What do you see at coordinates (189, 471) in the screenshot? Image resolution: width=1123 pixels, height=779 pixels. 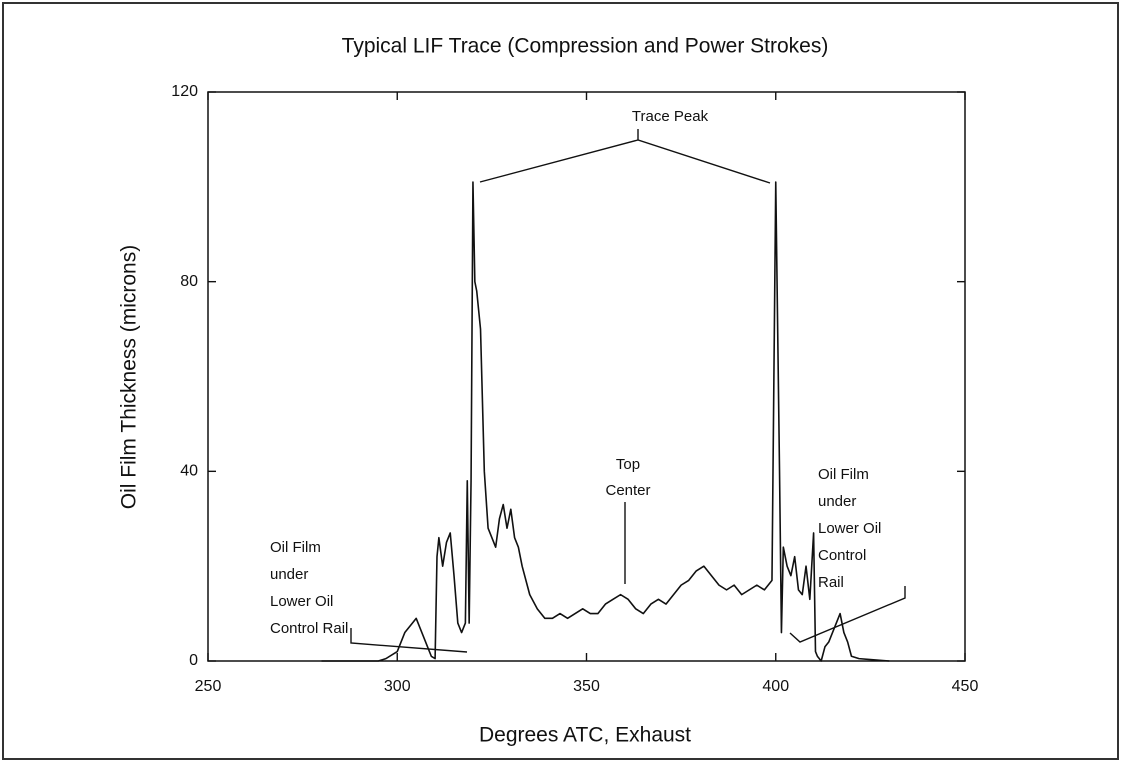 I see `y-tick-label: 40` at bounding box center [189, 471].